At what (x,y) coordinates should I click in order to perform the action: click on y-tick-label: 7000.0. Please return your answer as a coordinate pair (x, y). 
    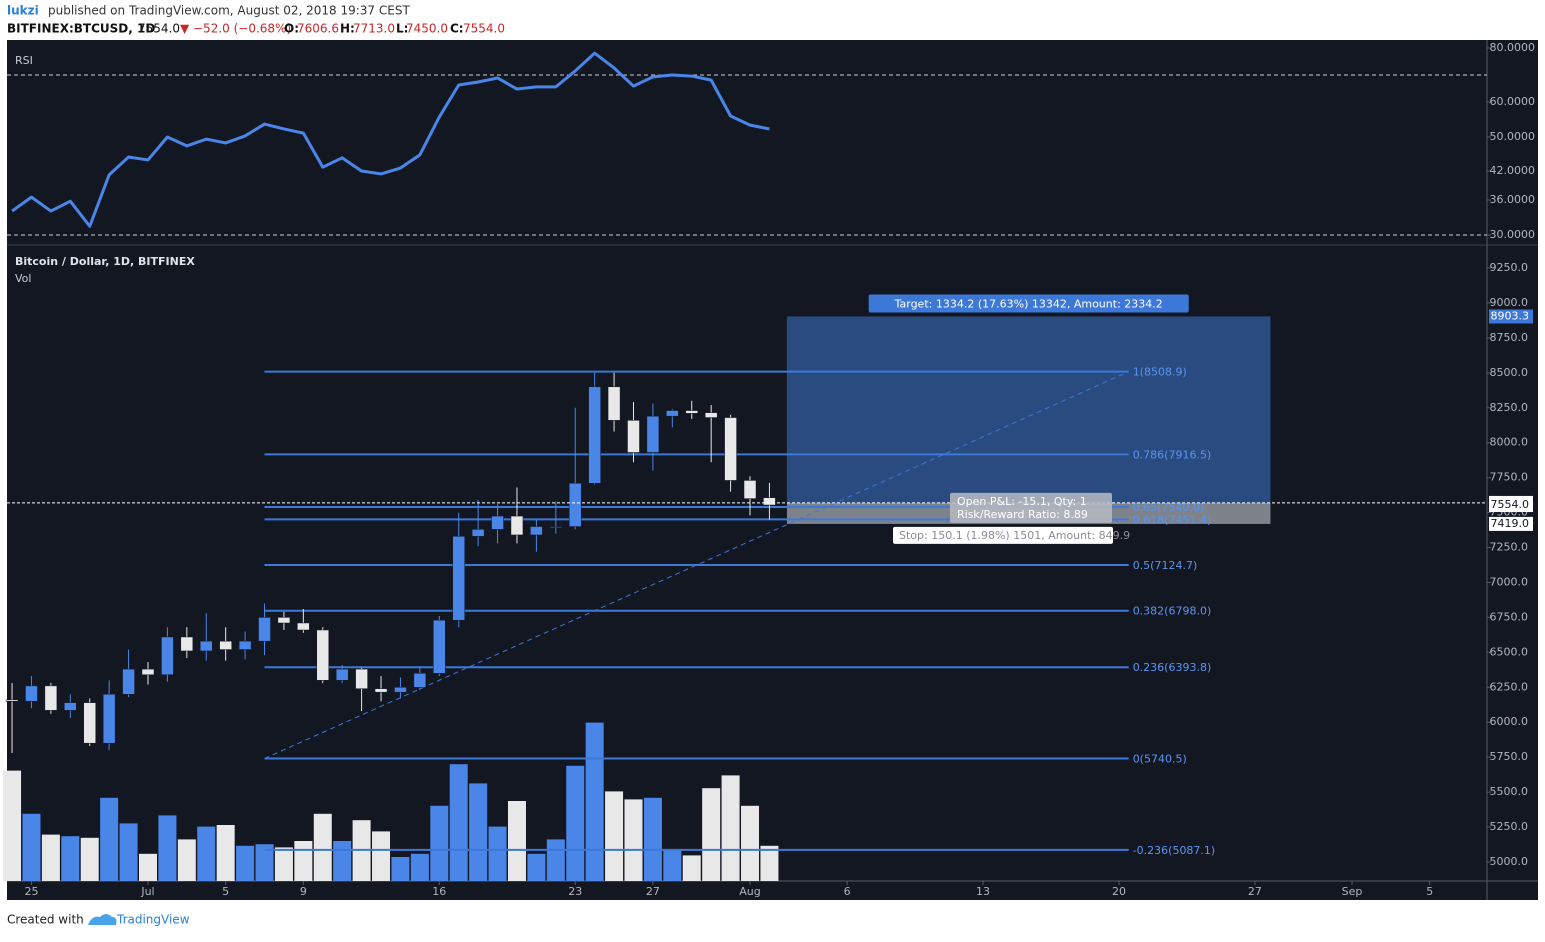
    Looking at the image, I should click on (1509, 581).